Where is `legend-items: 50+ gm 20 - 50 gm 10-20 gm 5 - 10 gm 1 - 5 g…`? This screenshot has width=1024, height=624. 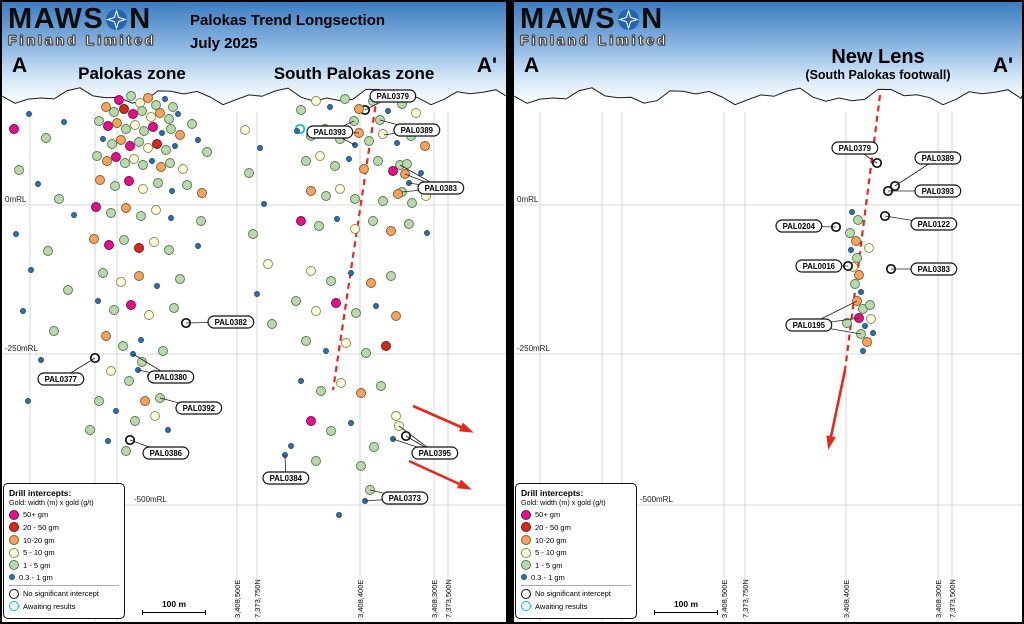
legend-items: 50+ gm 20 - 50 gm 10-20 gm 5 - 10 gm 1 - 5 g… is located at coordinates (64, 560).